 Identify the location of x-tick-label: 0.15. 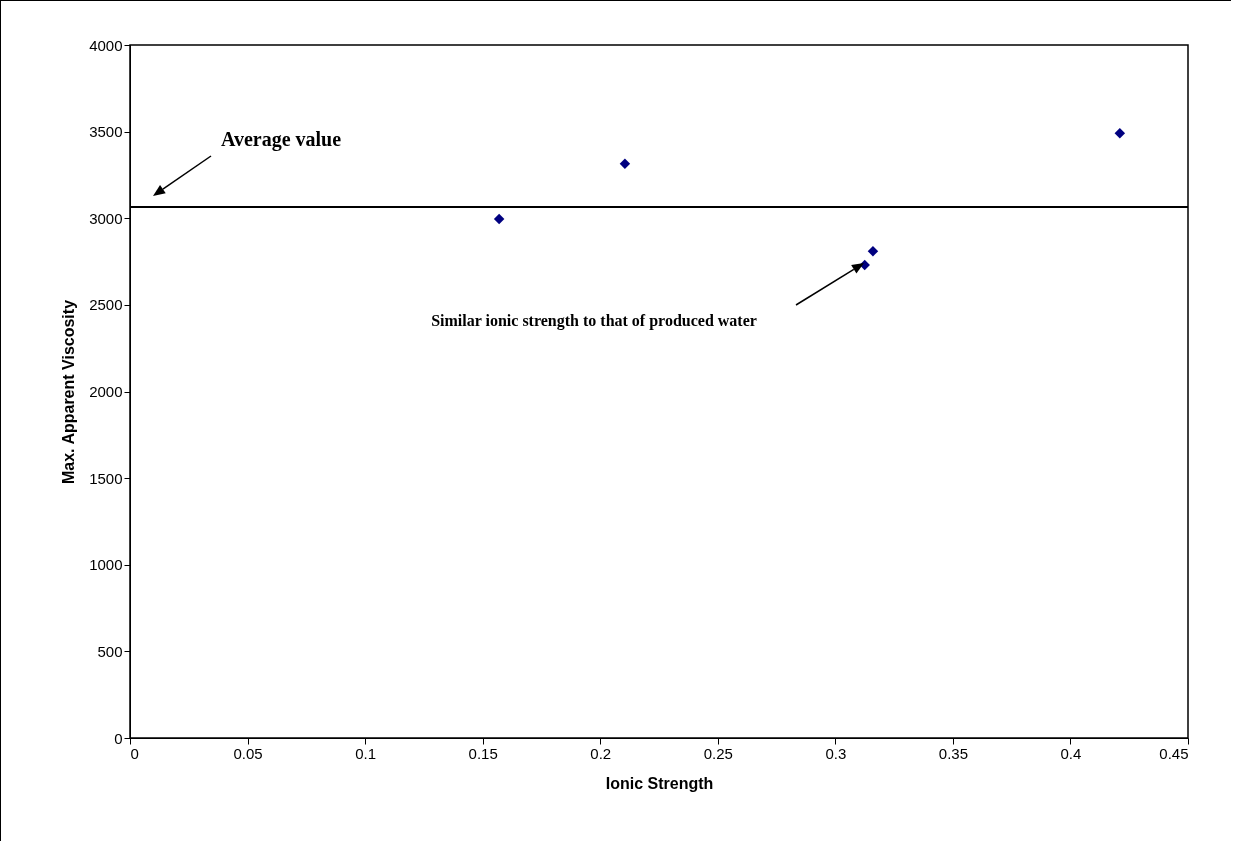
(483, 753).